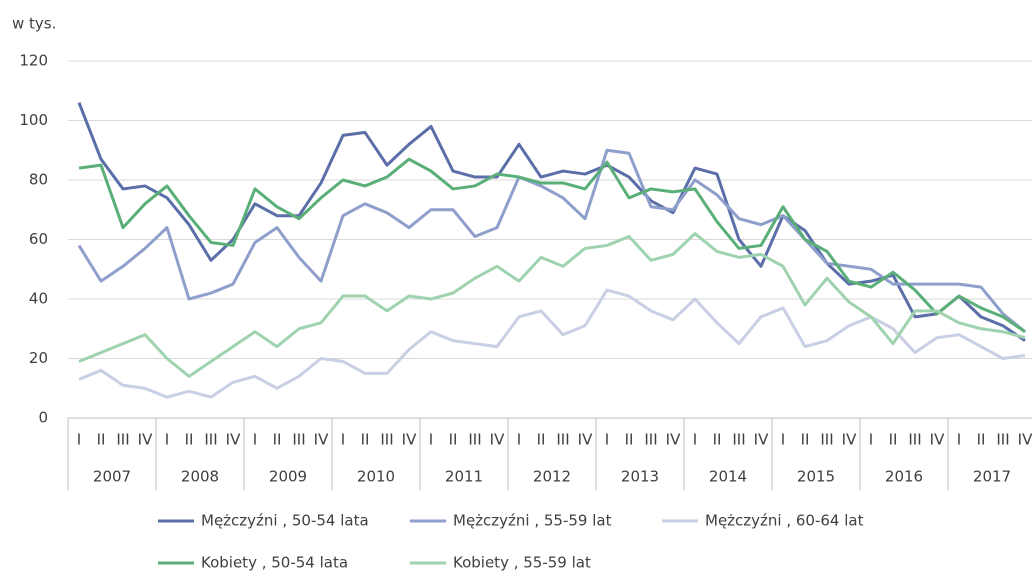 Image resolution: width=1032 pixels, height=571 pixels. I want to click on group-label: 2015, so click(816, 477).